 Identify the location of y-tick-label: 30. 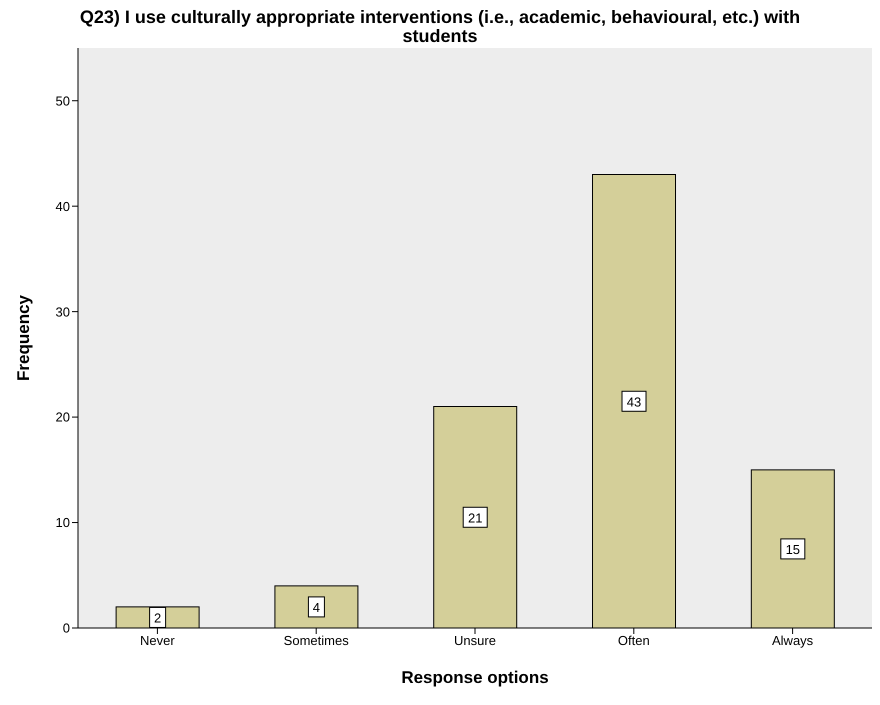
(63, 312).